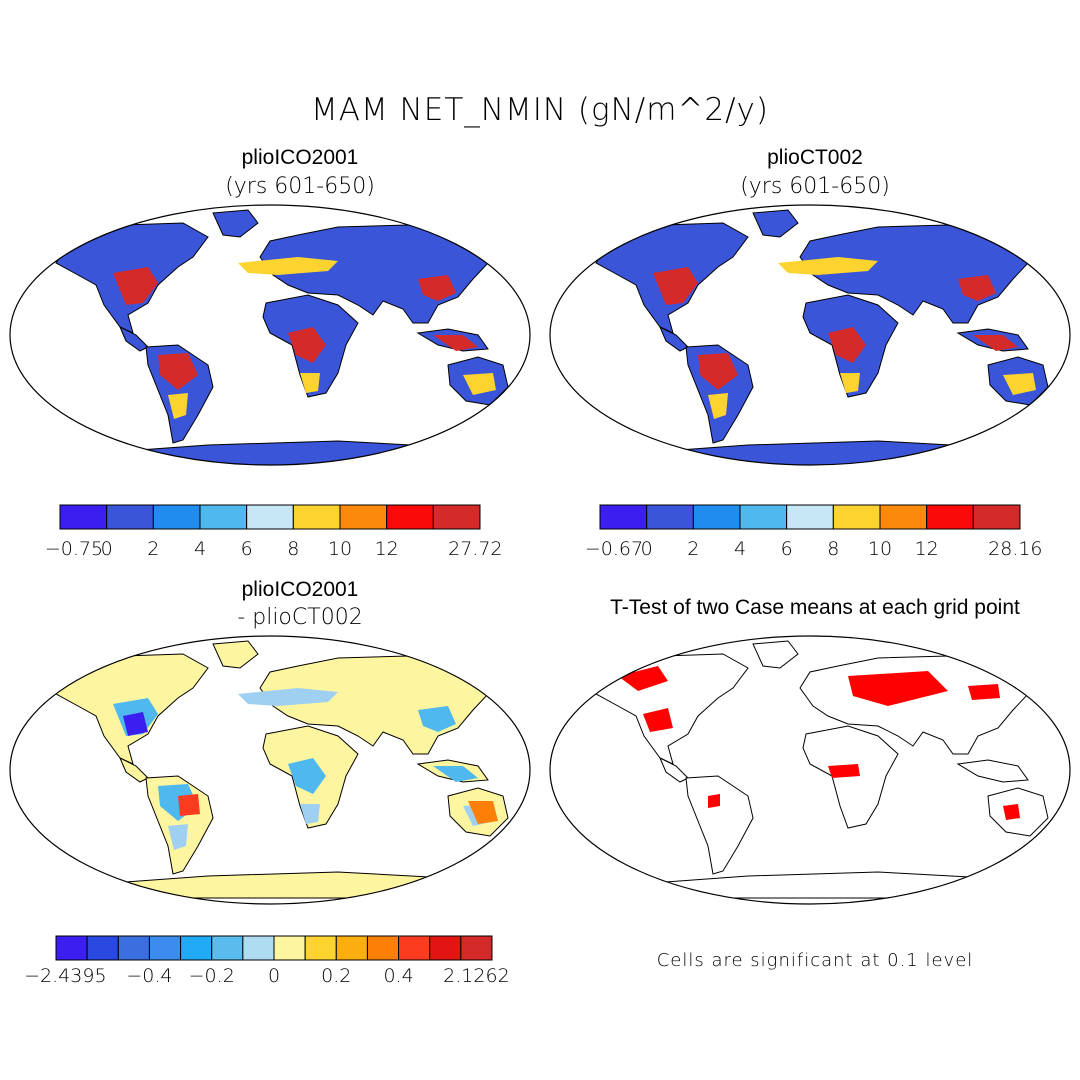 This screenshot has width=1080, height=1080. I want to click on figure-title: MAM NET_NMIN (gN/m^2/y), so click(540, 110).